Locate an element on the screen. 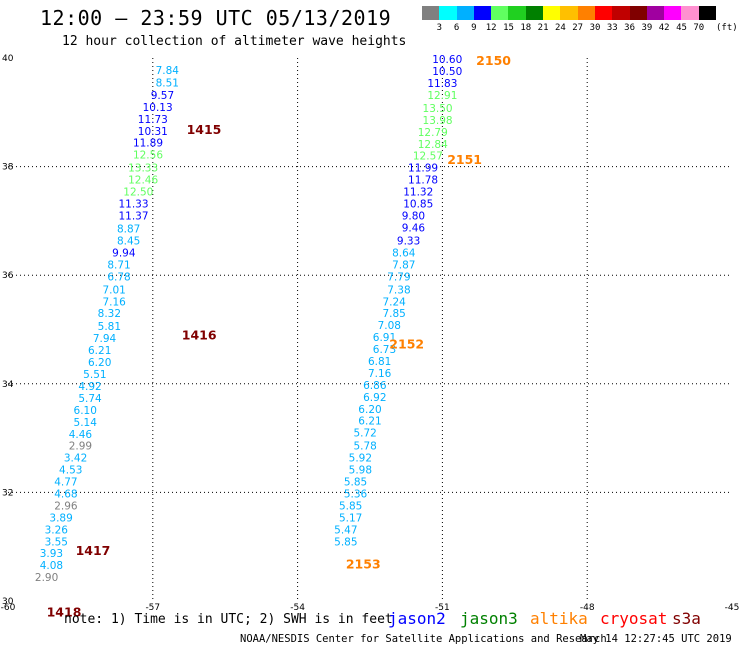 The width and height of the screenshot is (740, 650). wave-height-value: 11.32 is located at coordinates (418, 193).